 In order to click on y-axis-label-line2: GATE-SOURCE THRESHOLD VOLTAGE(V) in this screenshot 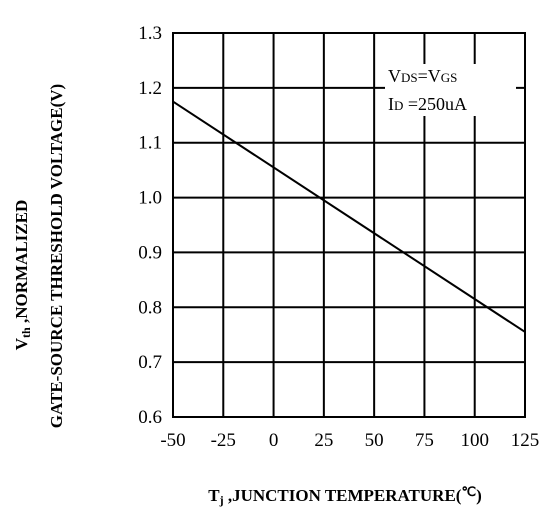, I will do `click(56, 256)`.